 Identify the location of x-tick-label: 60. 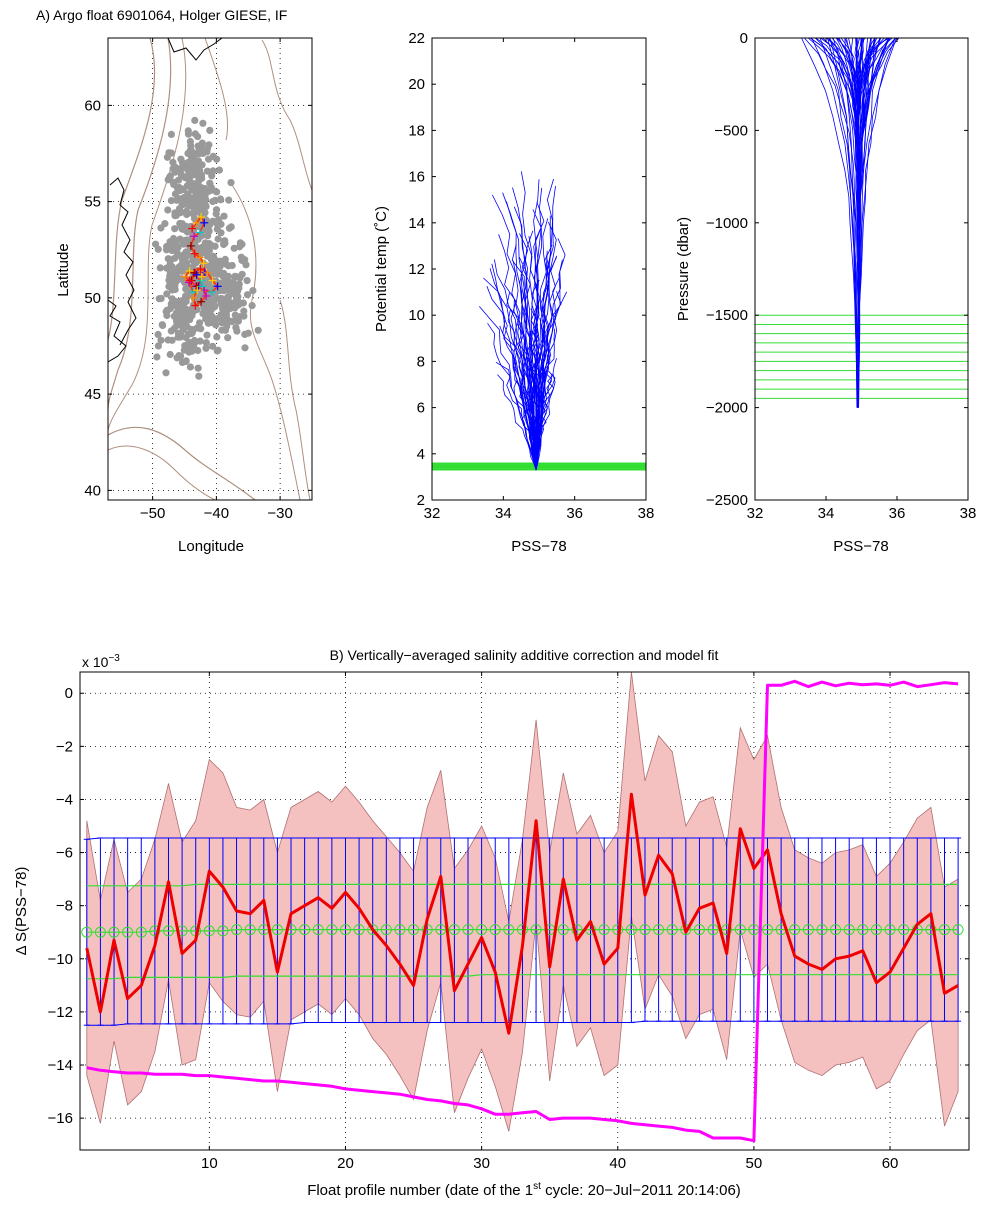
(890, 1163).